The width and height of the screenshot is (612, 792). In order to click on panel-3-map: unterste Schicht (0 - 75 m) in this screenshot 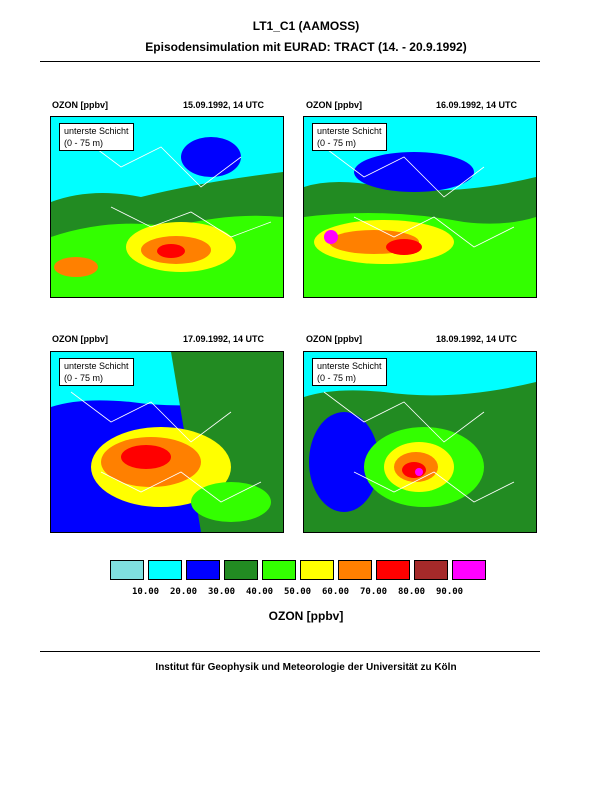, I will do `click(167, 442)`.